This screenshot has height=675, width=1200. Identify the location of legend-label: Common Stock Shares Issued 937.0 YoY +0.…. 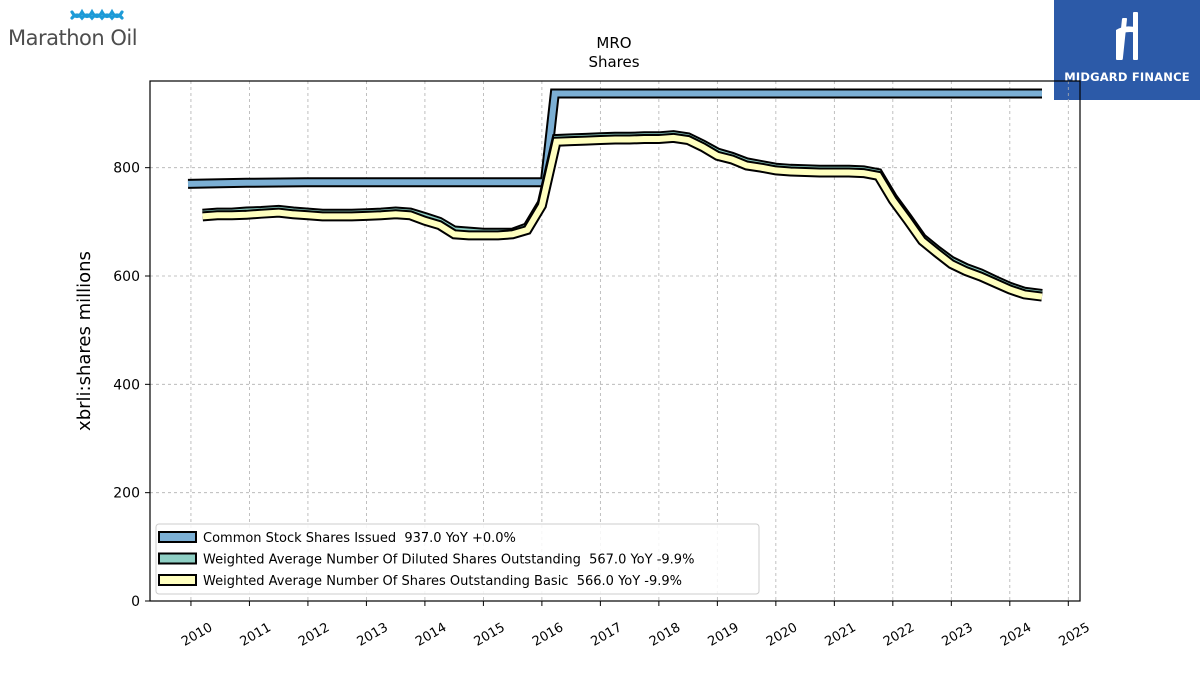
(359, 538).